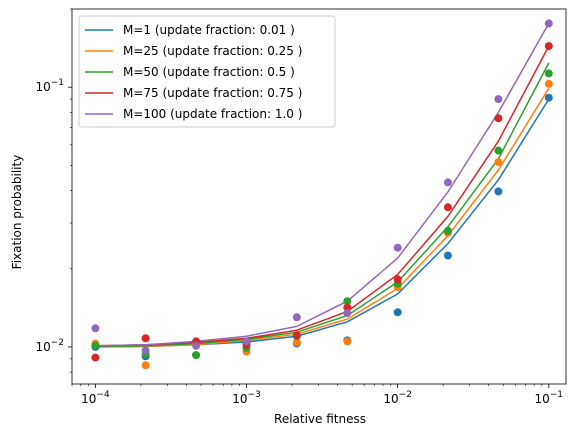  I want to click on x-tick-label-4: 10⁻¹, so click(548, 398).